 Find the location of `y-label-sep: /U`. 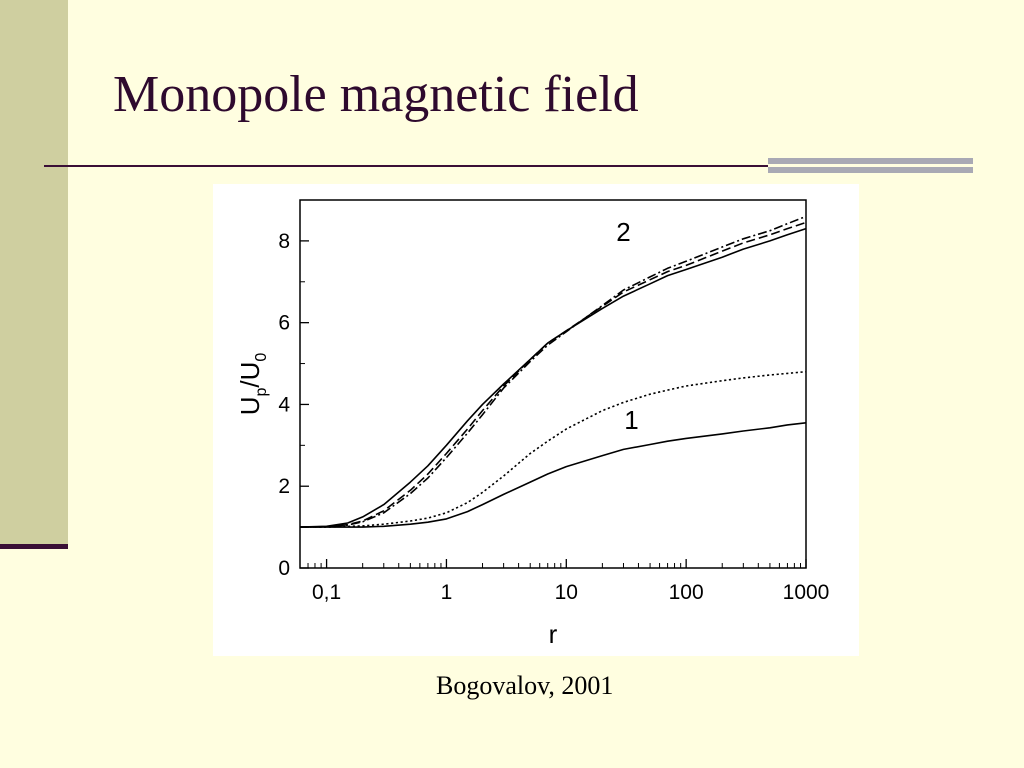

y-label-sep: /U is located at coordinates (250, 375).